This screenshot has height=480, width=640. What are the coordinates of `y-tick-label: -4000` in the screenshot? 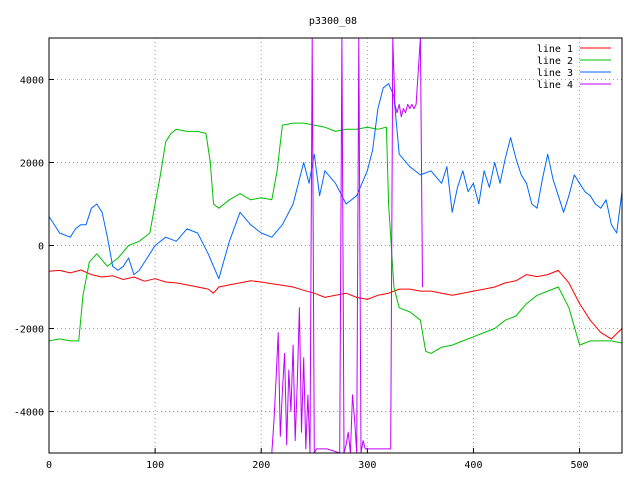 It's located at (29, 413).